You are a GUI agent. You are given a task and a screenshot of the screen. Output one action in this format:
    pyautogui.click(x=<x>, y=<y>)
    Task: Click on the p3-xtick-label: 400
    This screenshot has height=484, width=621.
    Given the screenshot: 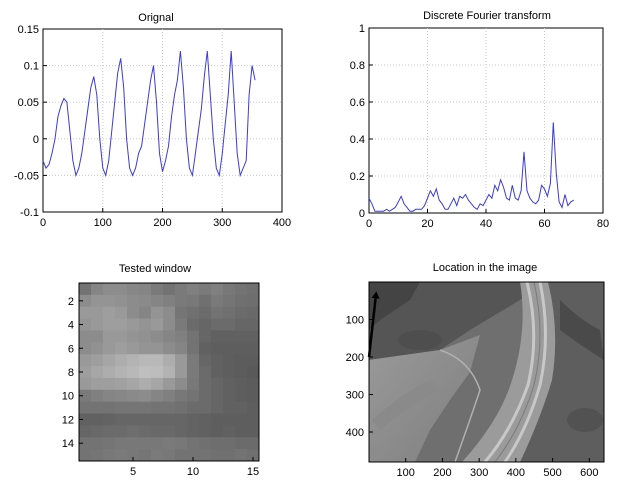 What is the action you would take?
    pyautogui.click(x=516, y=473)
    